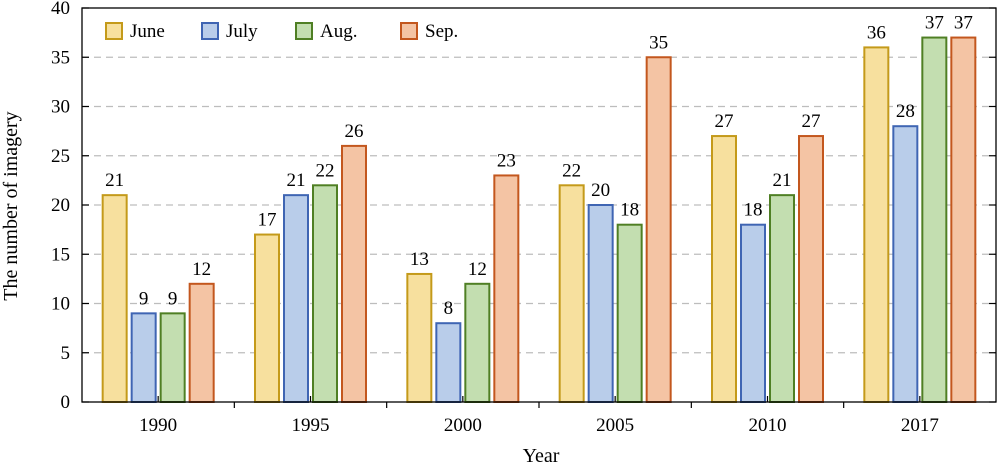  What do you see at coordinates (201, 342) in the screenshot?
I see `bar-sep-1990` at bounding box center [201, 342].